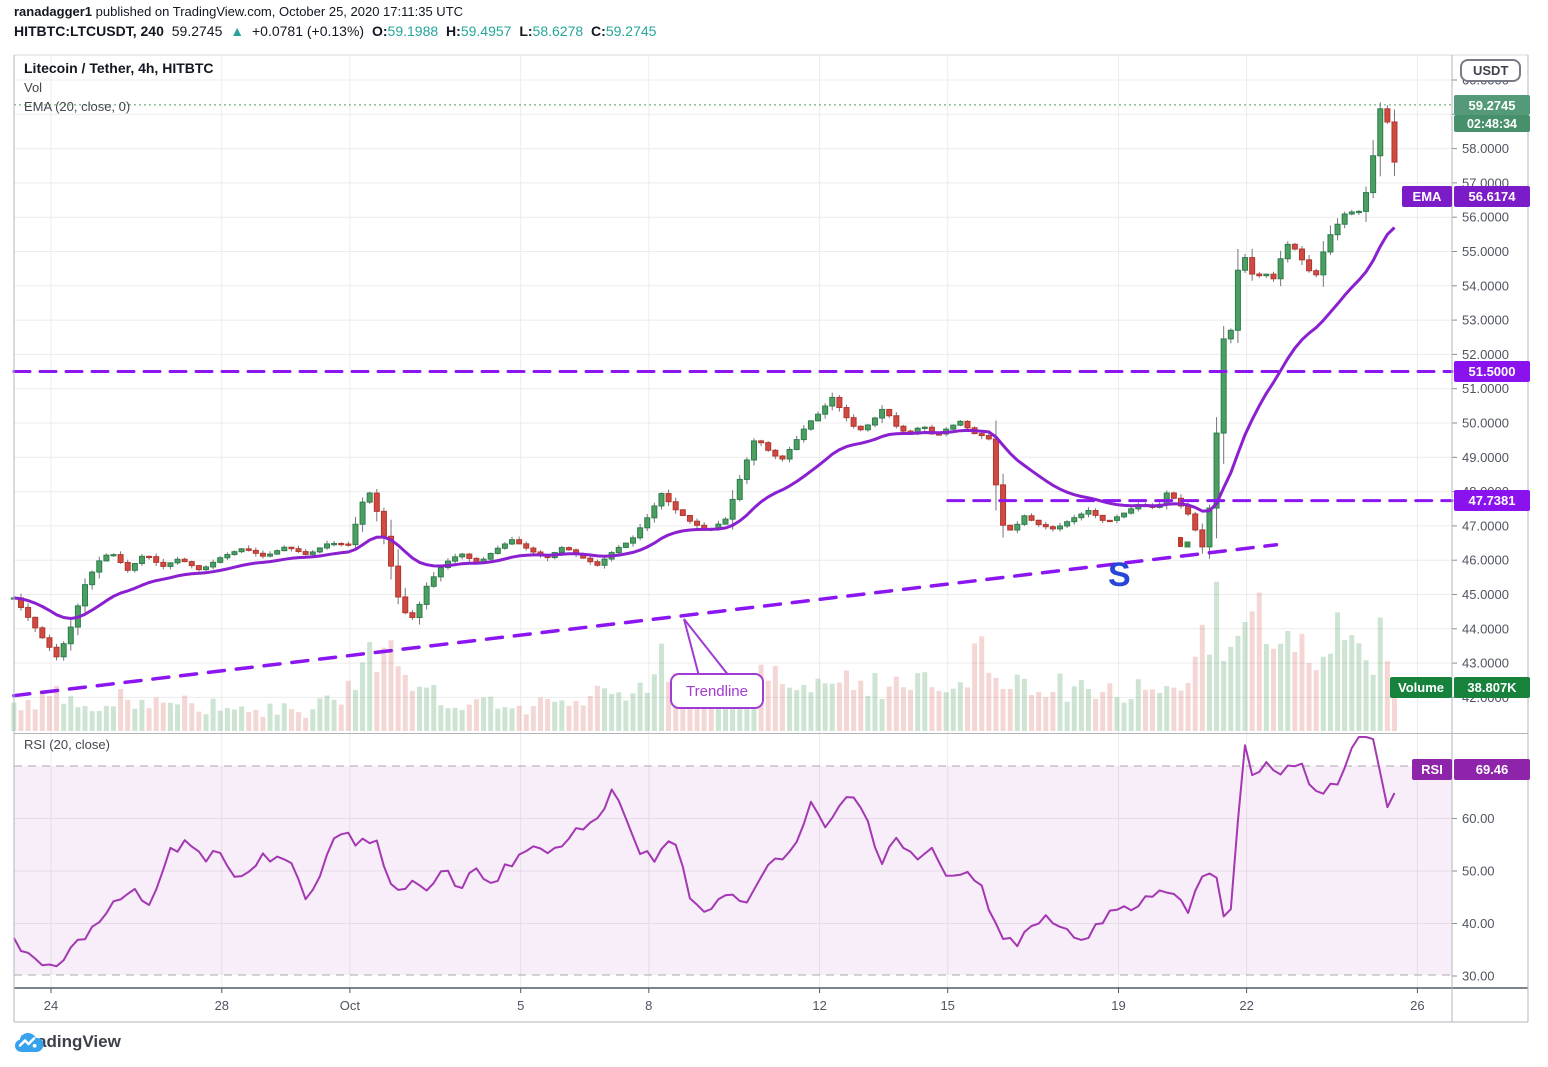 The width and height of the screenshot is (1548, 1067). Describe the element at coordinates (197, 31) in the screenshot. I see `header-last-price: 59.2745` at that location.